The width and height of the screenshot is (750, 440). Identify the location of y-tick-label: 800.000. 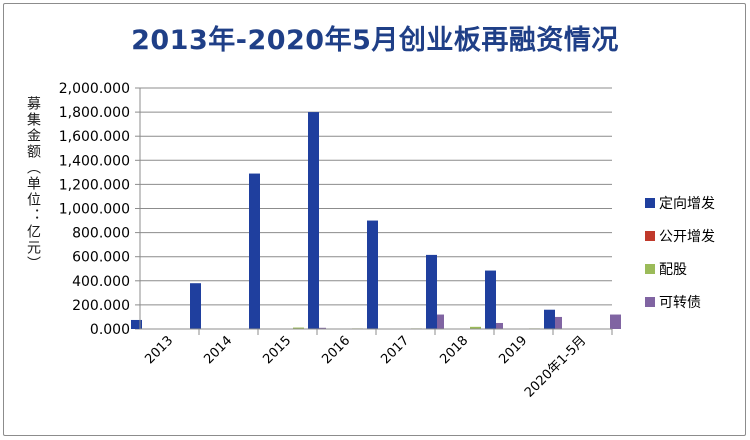
(101, 234).